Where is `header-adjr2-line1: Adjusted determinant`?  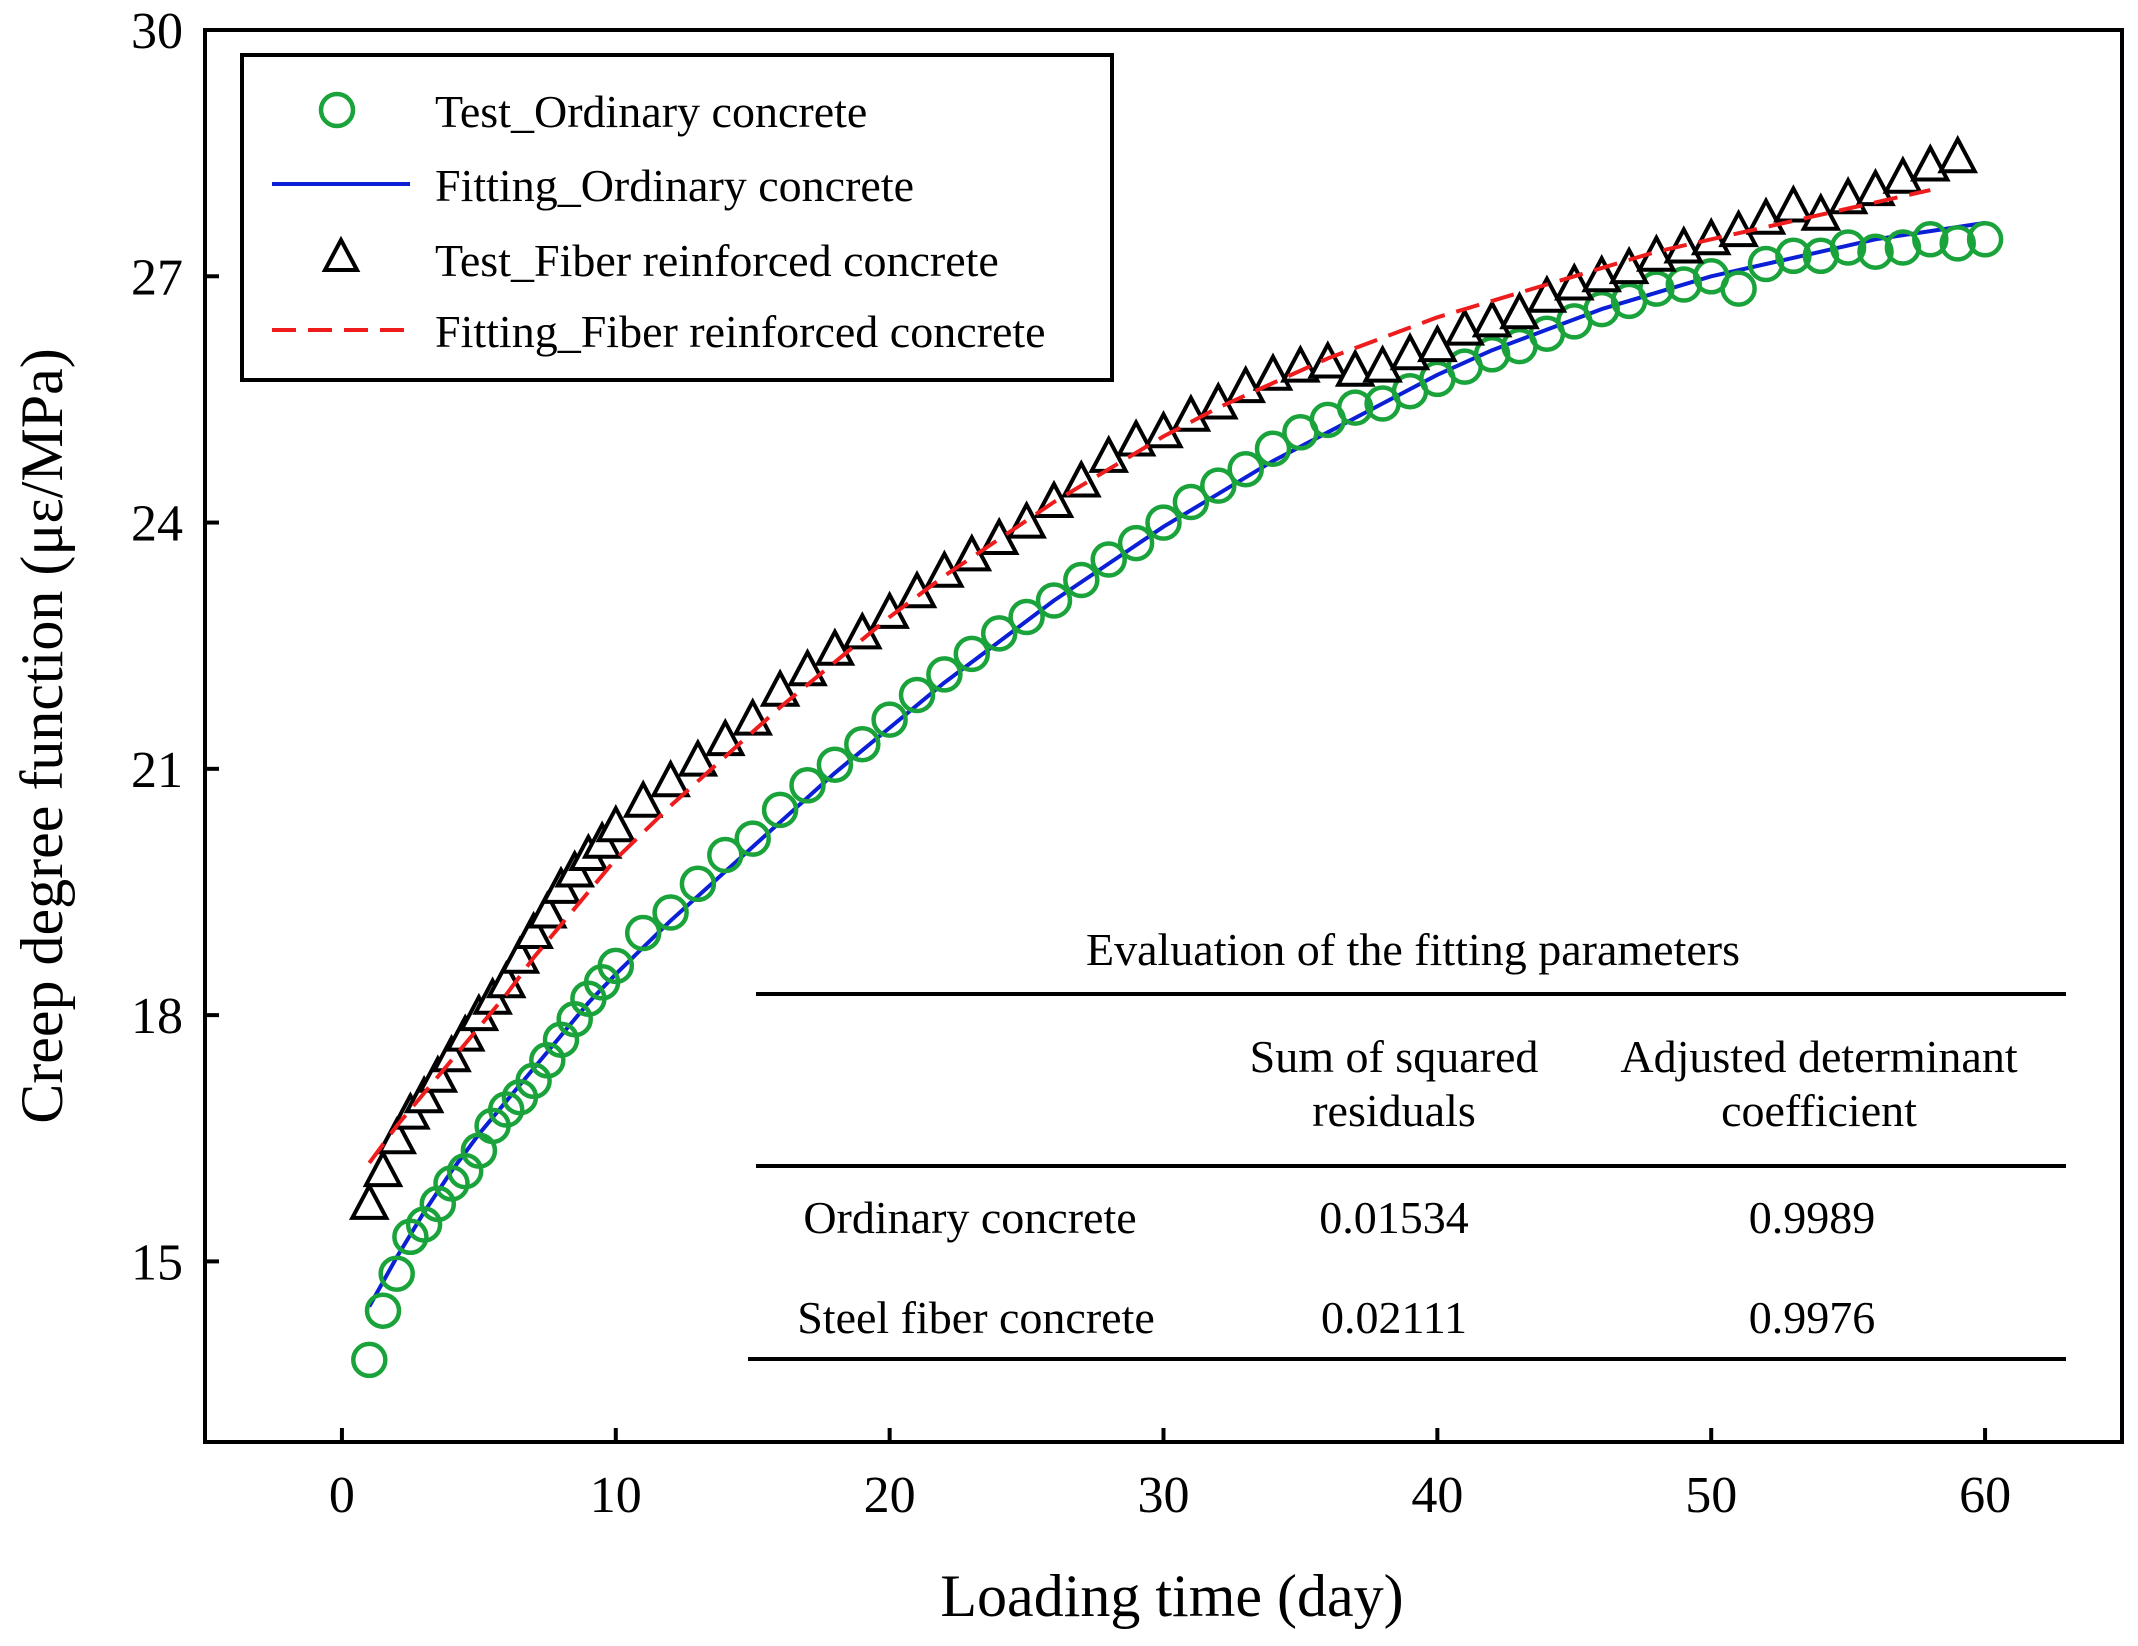
header-adjr2-line1: Adjusted determinant is located at coordinates (1819, 1056).